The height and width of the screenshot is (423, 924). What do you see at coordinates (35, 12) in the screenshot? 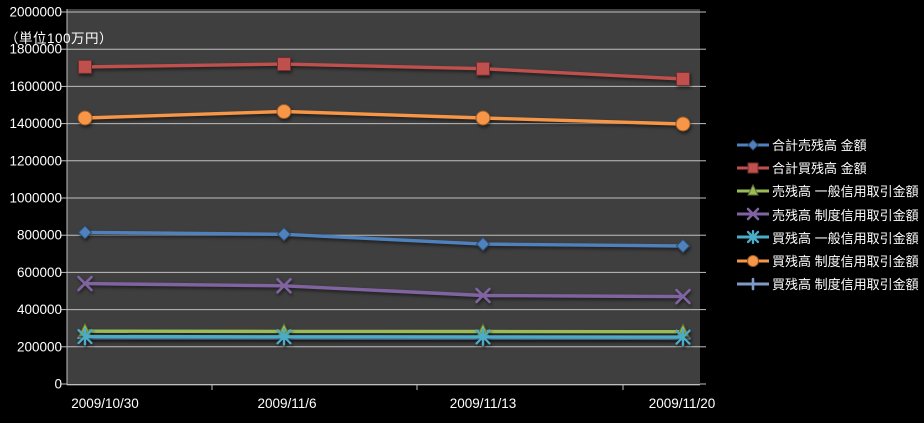
I see `y-axis-label: 2000000` at bounding box center [35, 12].